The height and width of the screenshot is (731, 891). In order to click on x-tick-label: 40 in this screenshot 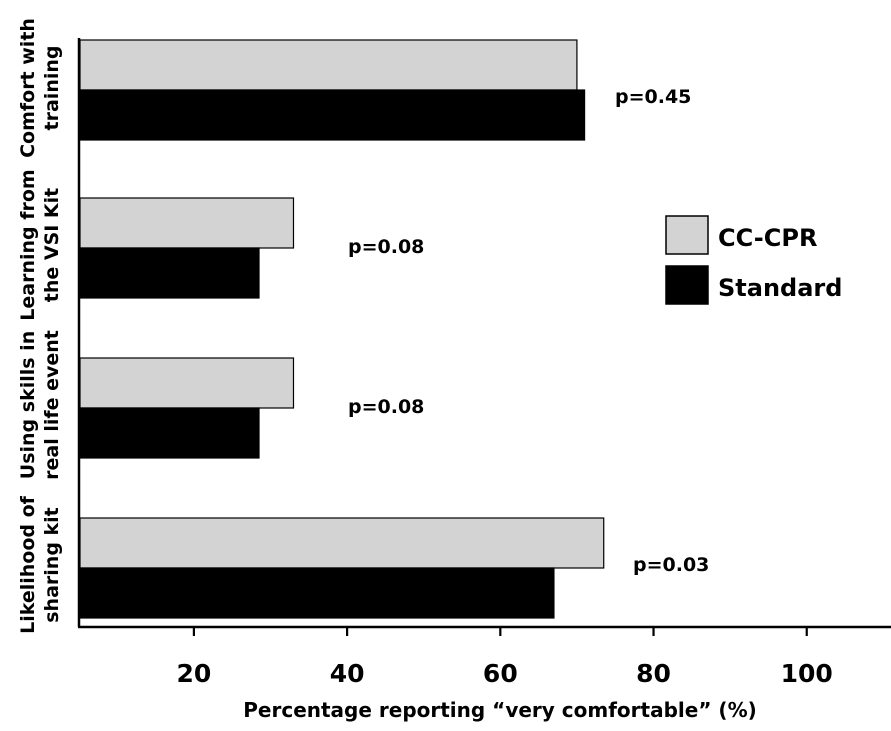, I will do `click(347, 673)`.